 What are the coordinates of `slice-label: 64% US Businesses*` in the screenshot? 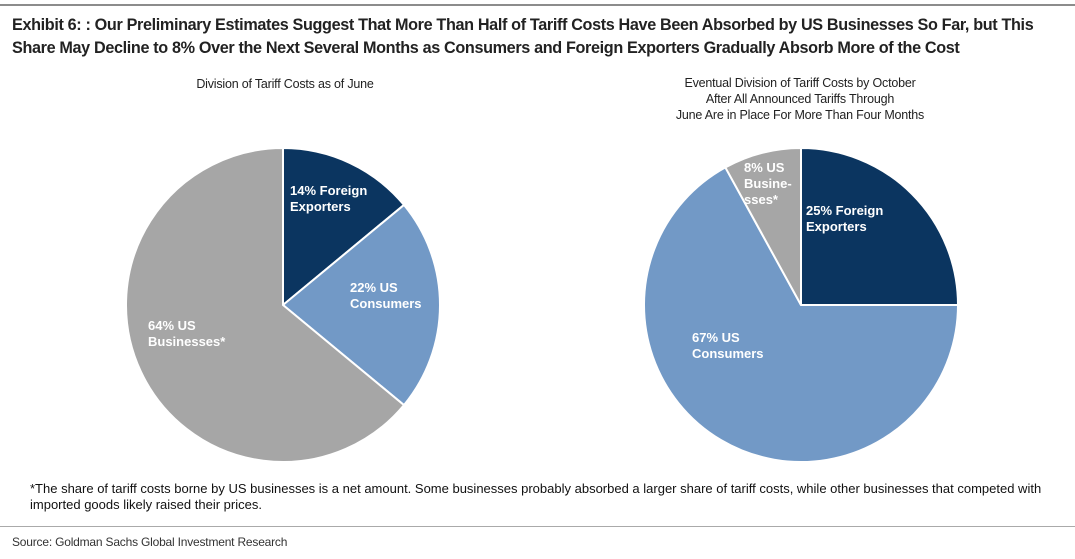 It's located at (187, 333).